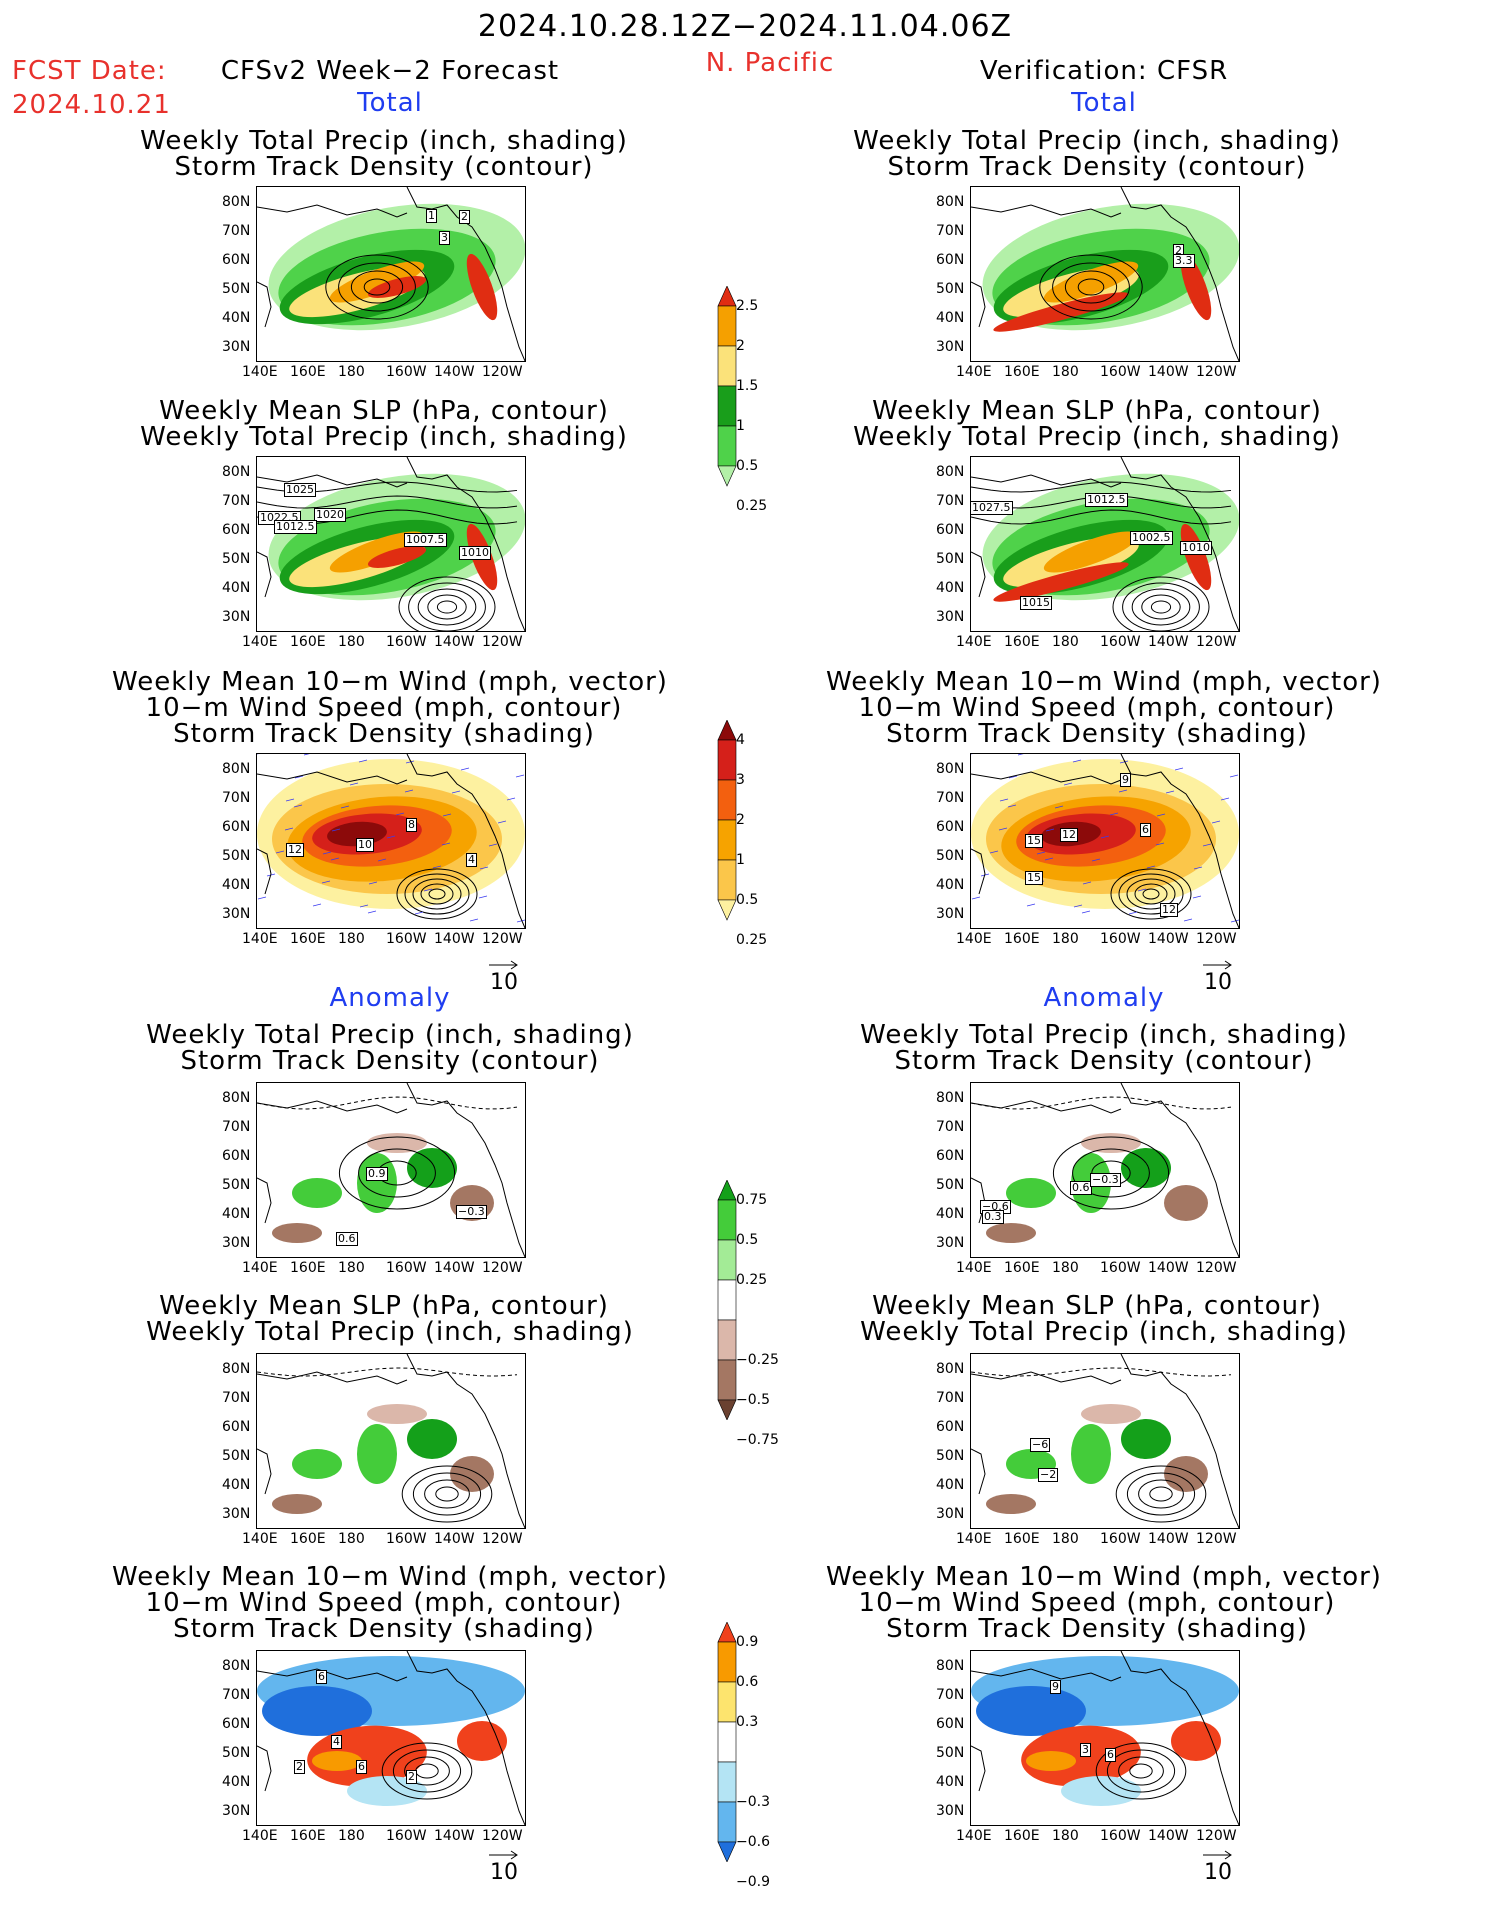 This screenshot has height=1925, width=1487. Describe the element at coordinates (740, 820) in the screenshot. I see `colorbar-label: 2` at that location.